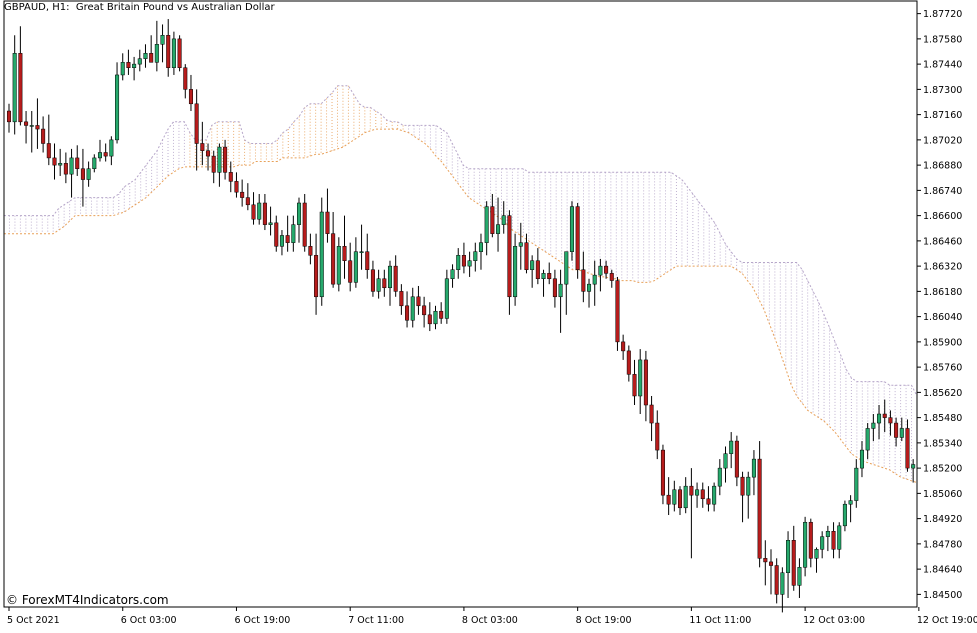 This screenshot has height=633, width=977. What do you see at coordinates (942, 519) in the screenshot?
I see `y-tick-label: 1.84920` at bounding box center [942, 519].